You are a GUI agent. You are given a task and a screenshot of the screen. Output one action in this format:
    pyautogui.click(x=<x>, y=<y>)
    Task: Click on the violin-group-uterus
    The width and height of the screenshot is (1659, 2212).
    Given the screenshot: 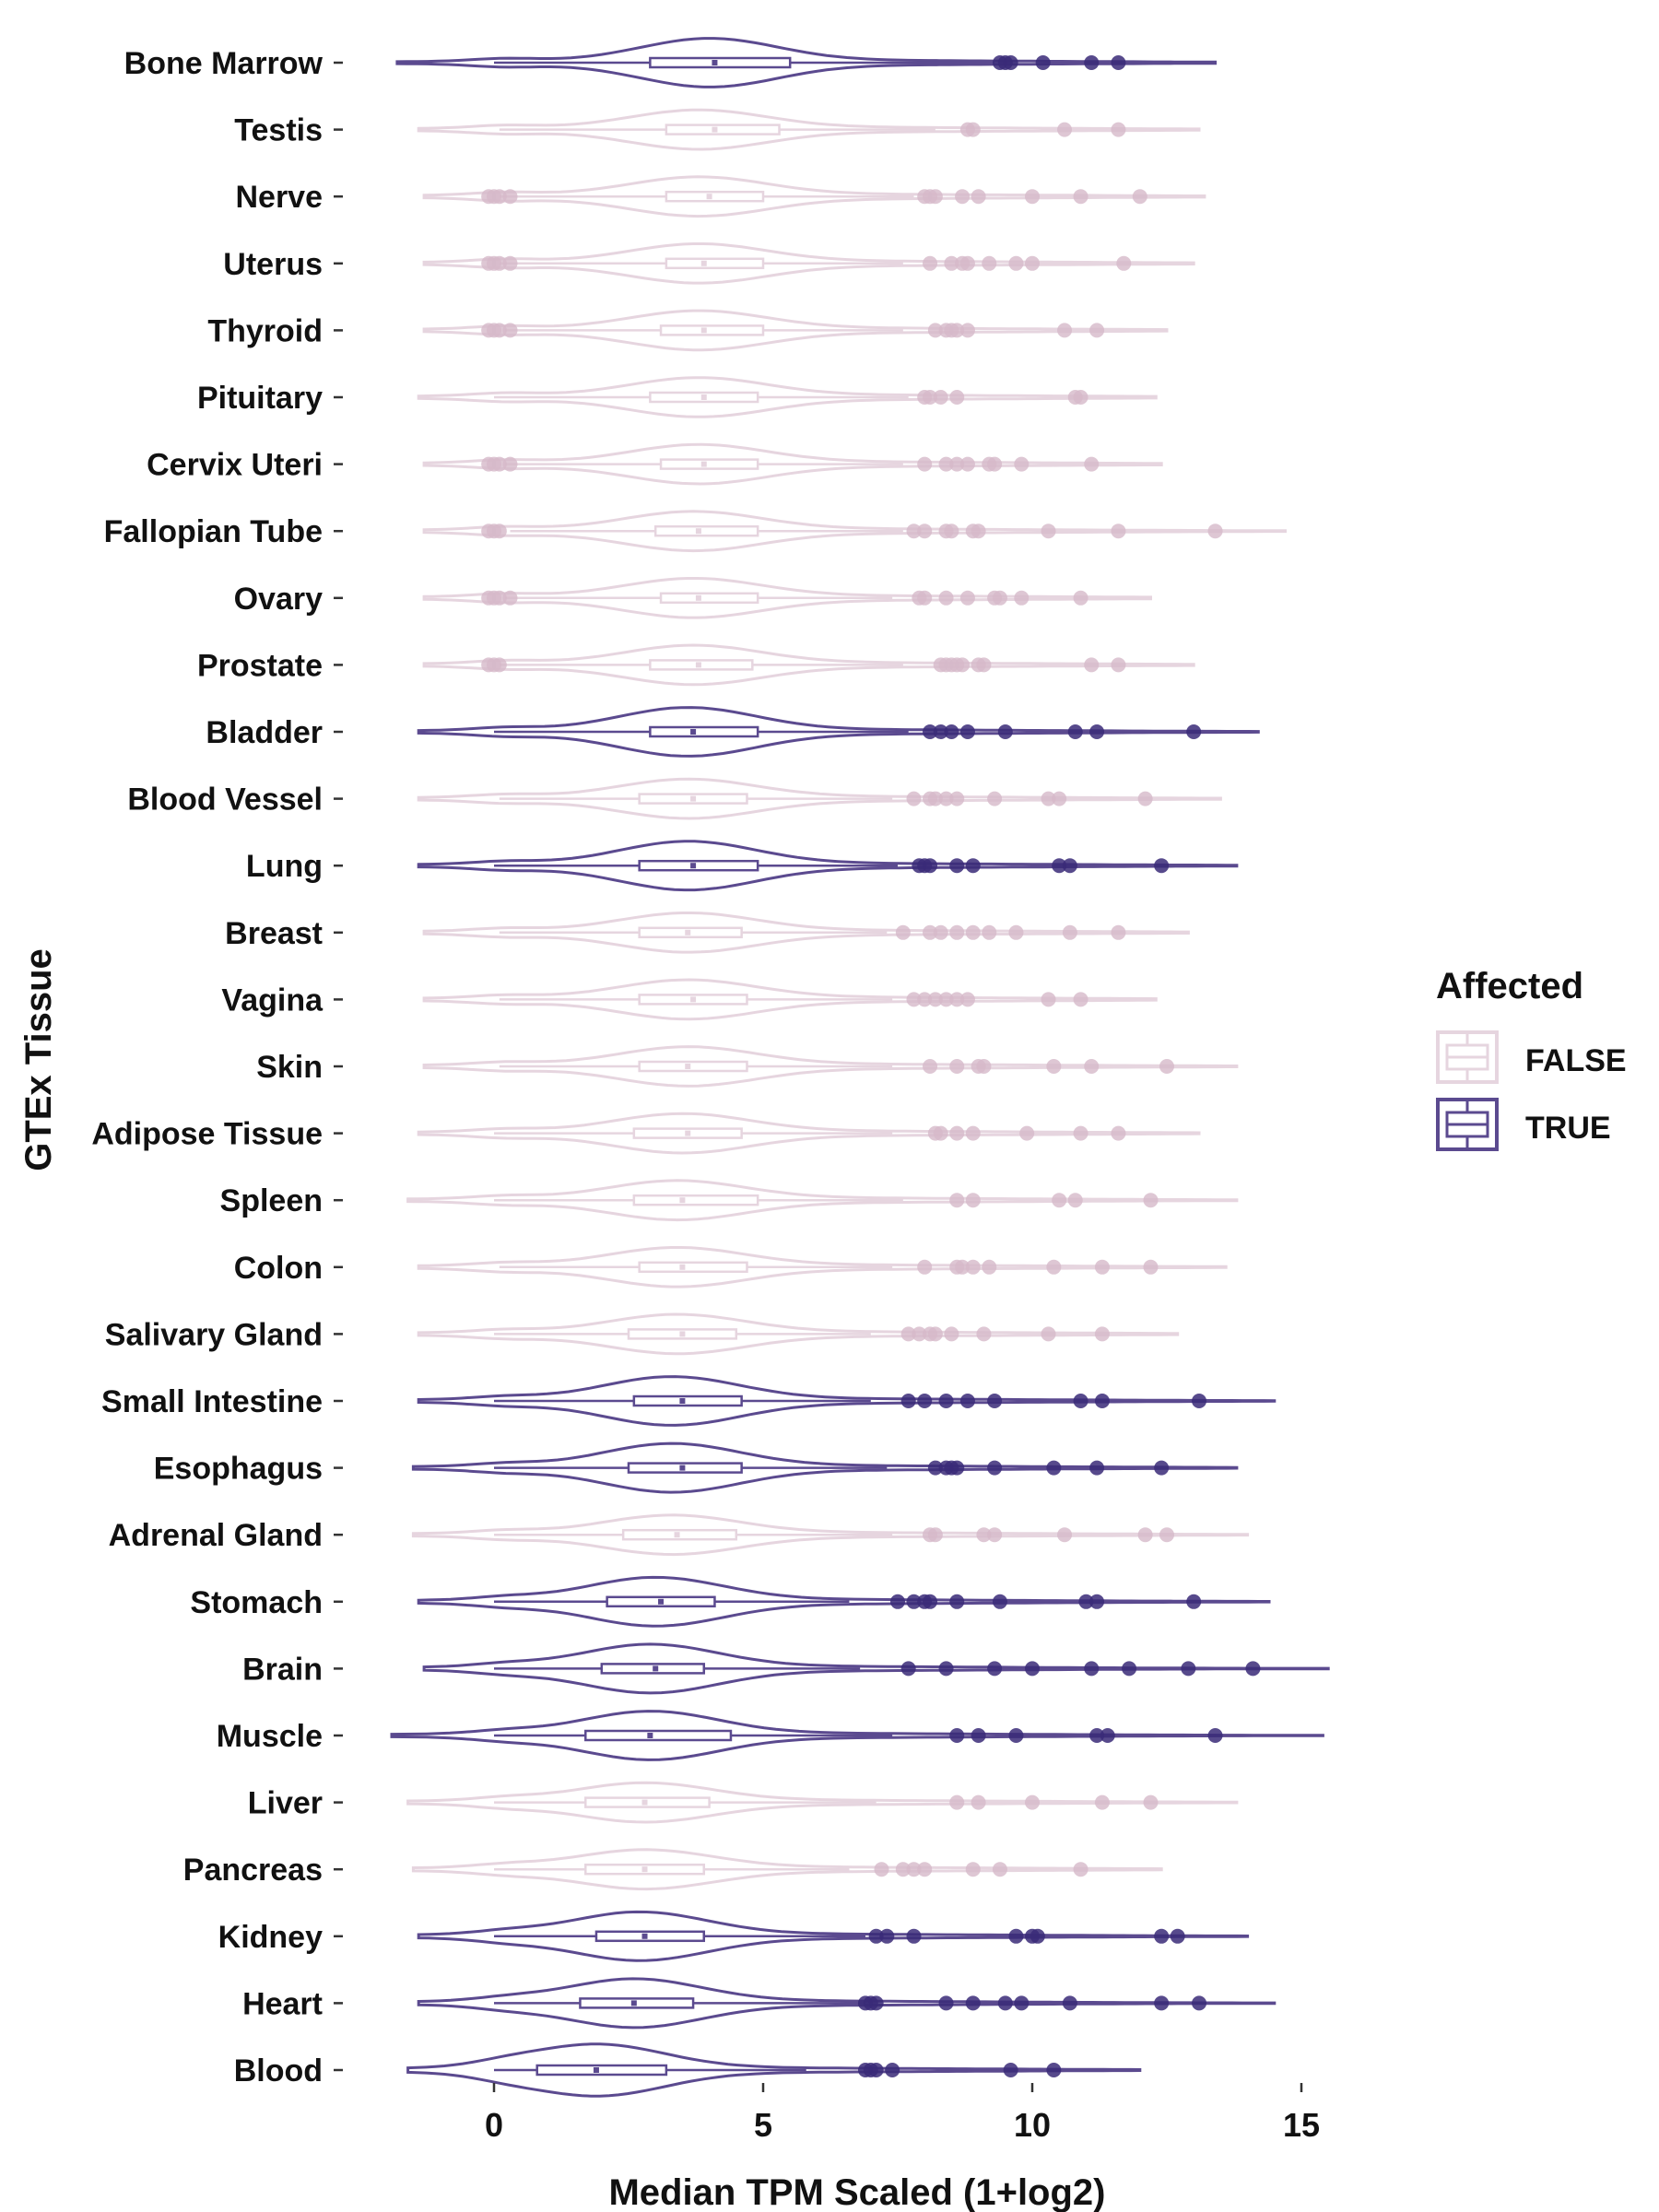 What is the action you would take?
    pyautogui.click(x=808, y=263)
    